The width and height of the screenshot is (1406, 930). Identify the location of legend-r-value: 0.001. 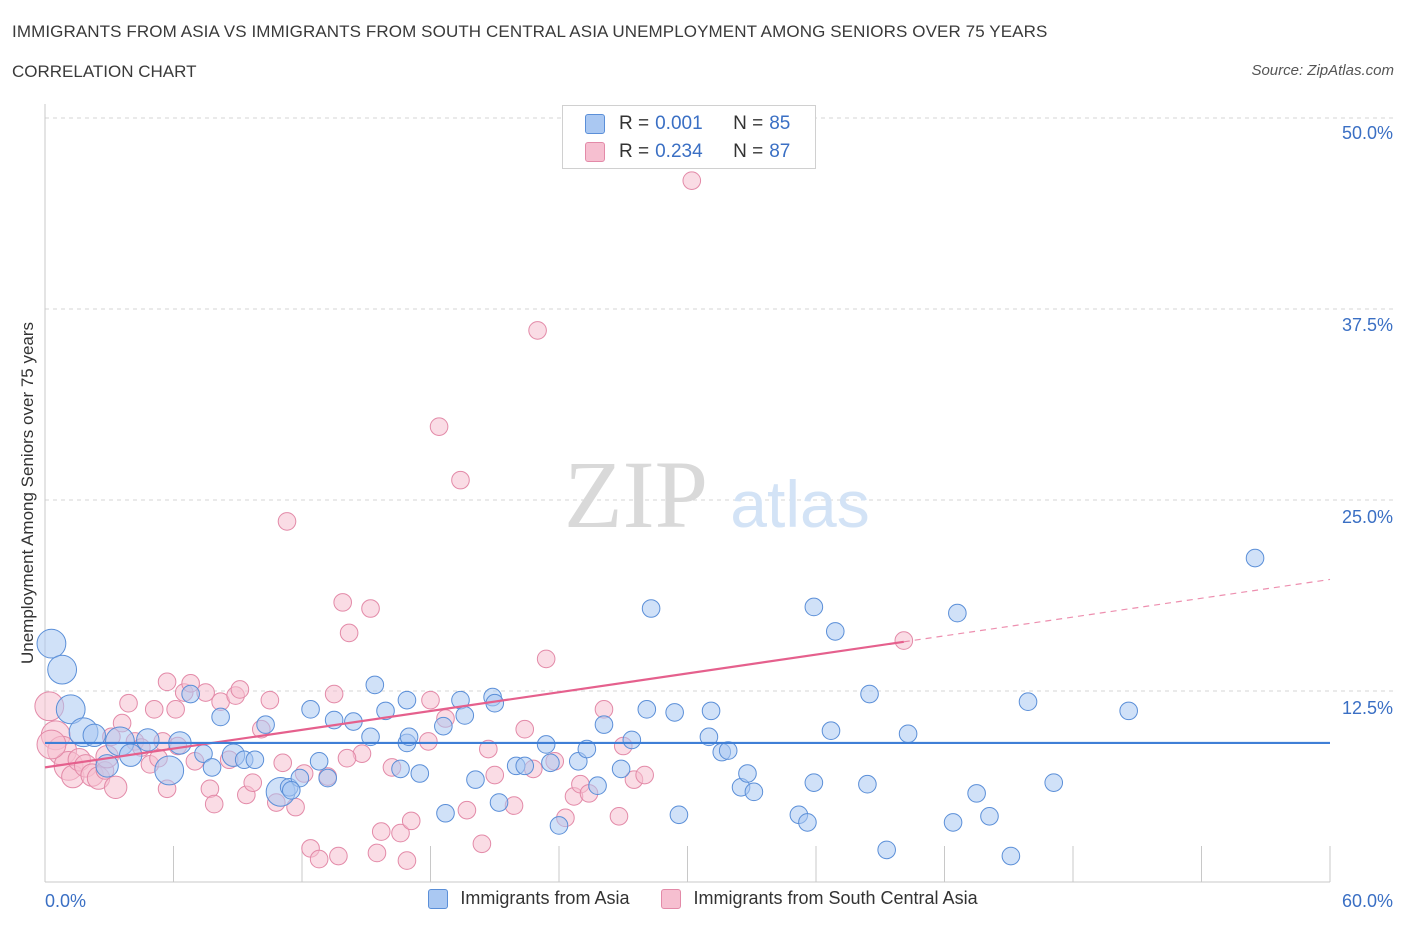
(679, 123).